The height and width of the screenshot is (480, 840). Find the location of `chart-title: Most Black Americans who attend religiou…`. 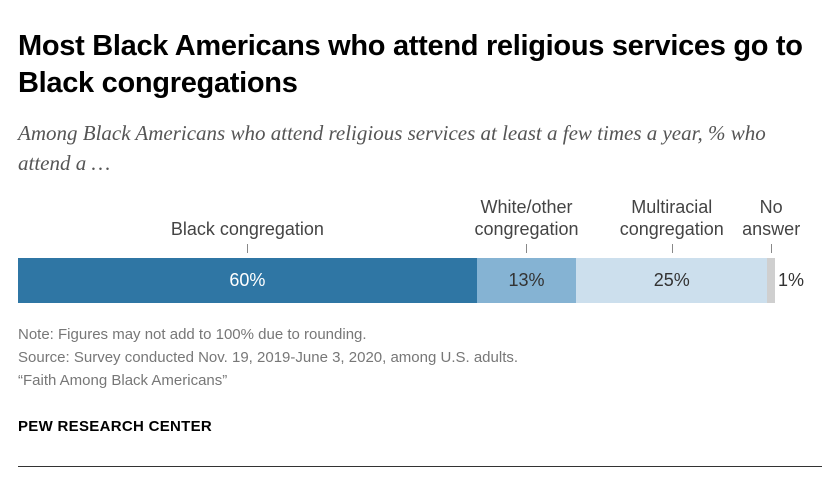

chart-title: Most Black Americans who attend religiou… is located at coordinates (410, 64).